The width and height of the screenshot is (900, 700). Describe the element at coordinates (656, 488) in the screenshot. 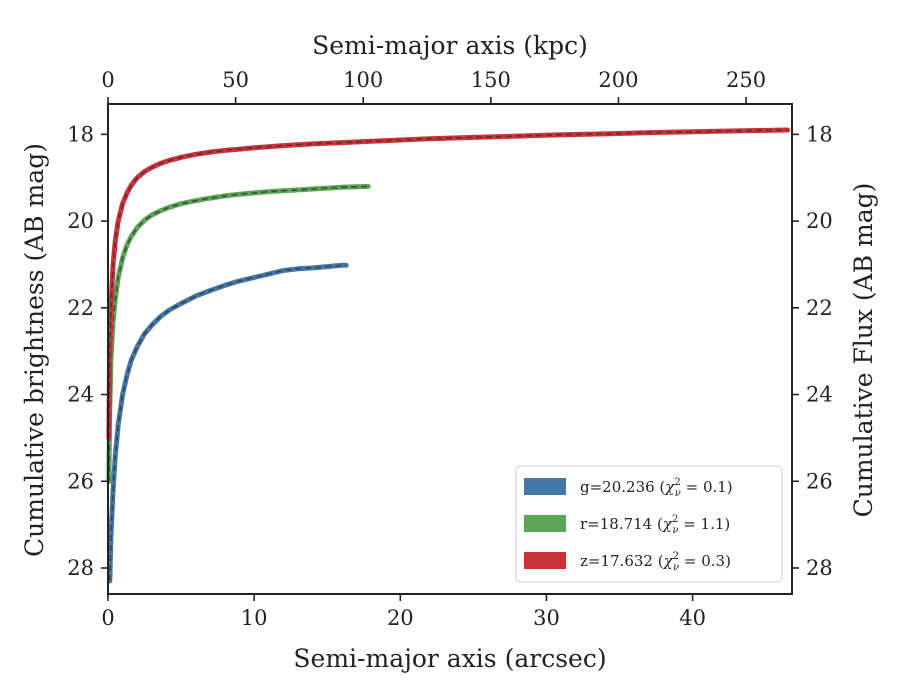

I see `legend-label-0: g=20.236 (χ2 ν = 0.1)` at that location.